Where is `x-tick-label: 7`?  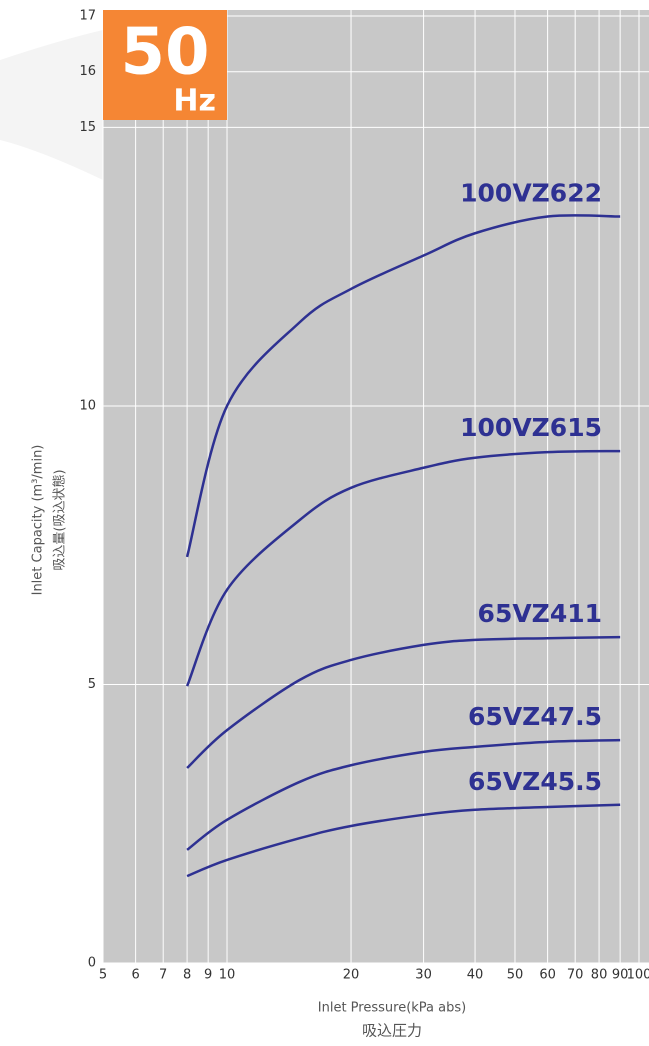 x-tick-label: 7 is located at coordinates (163, 975).